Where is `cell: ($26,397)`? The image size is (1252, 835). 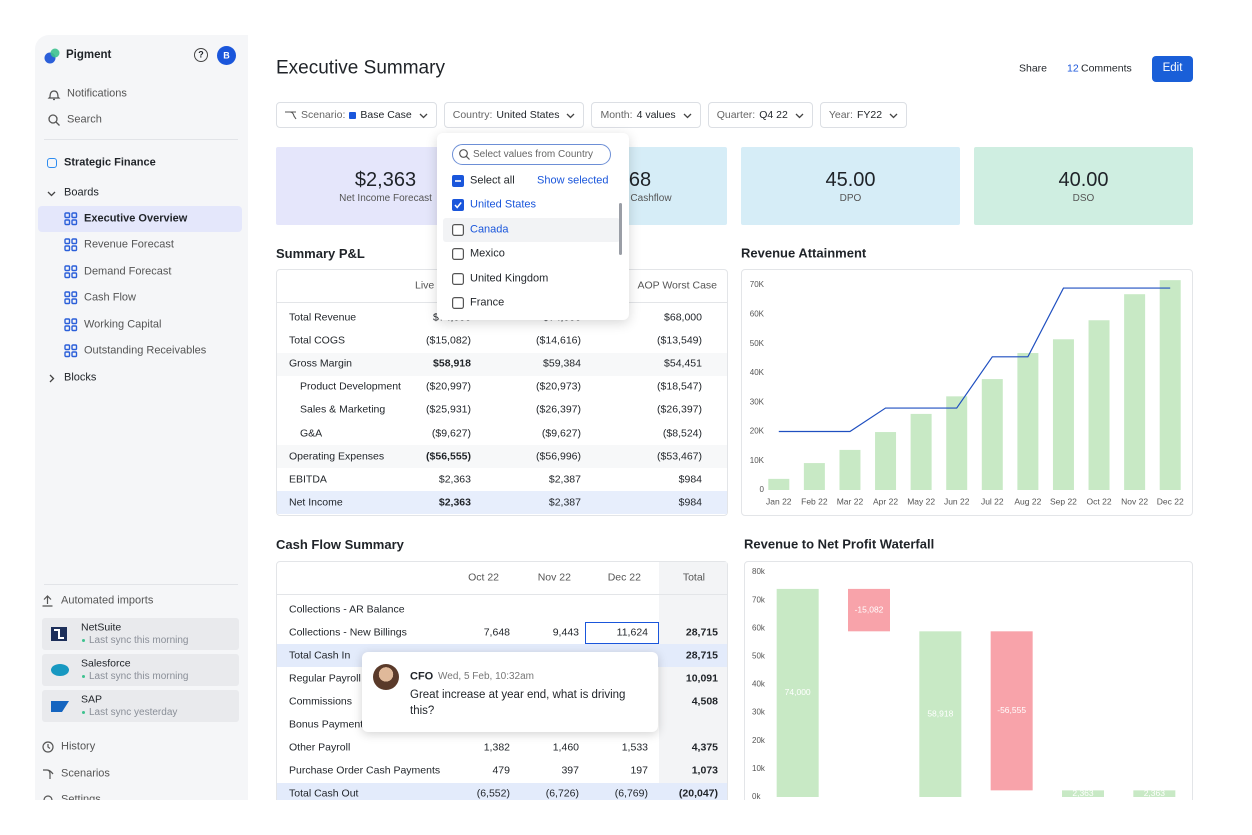 cell: ($26,397) is located at coordinates (558, 410).